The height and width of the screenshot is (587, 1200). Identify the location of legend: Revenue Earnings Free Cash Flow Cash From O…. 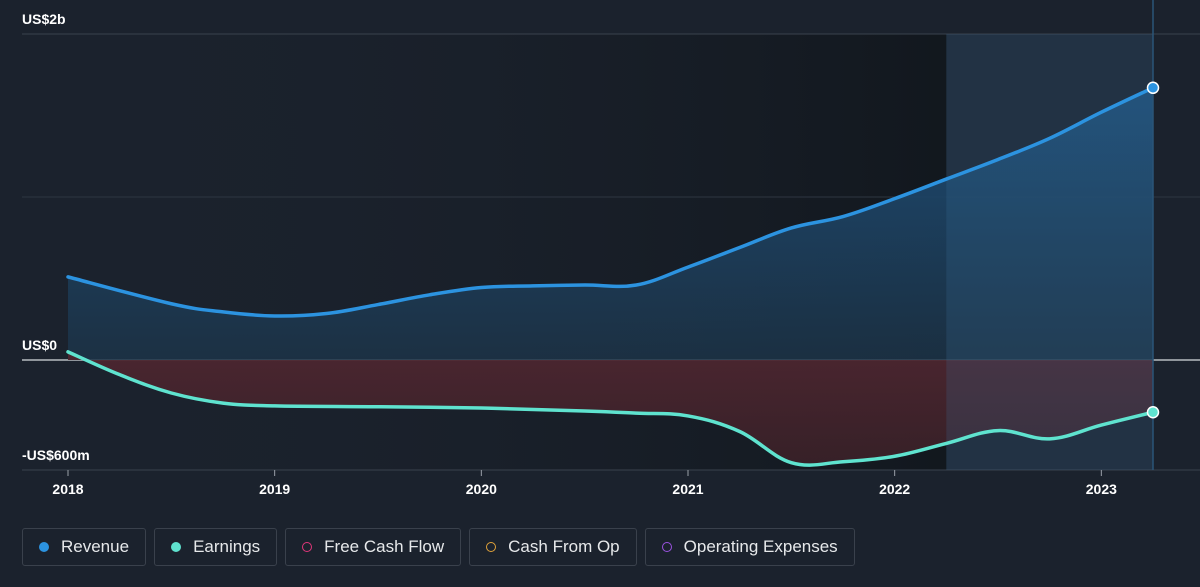
(438, 547).